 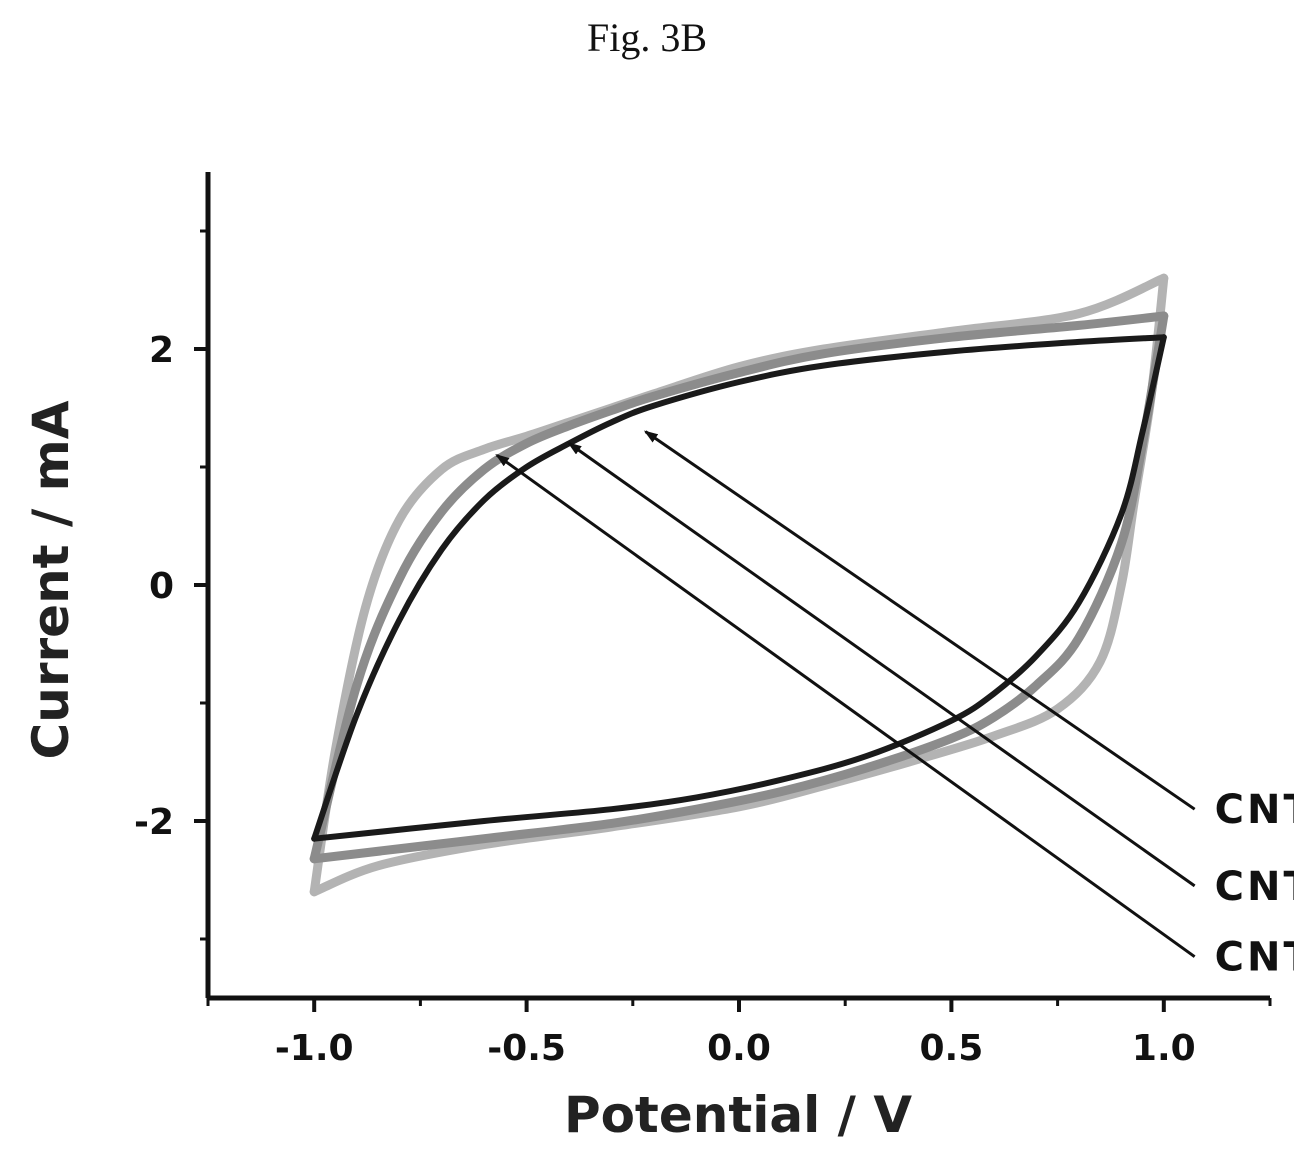 I want to click on x-tick-label: -0.5, so click(x=526, y=1048).